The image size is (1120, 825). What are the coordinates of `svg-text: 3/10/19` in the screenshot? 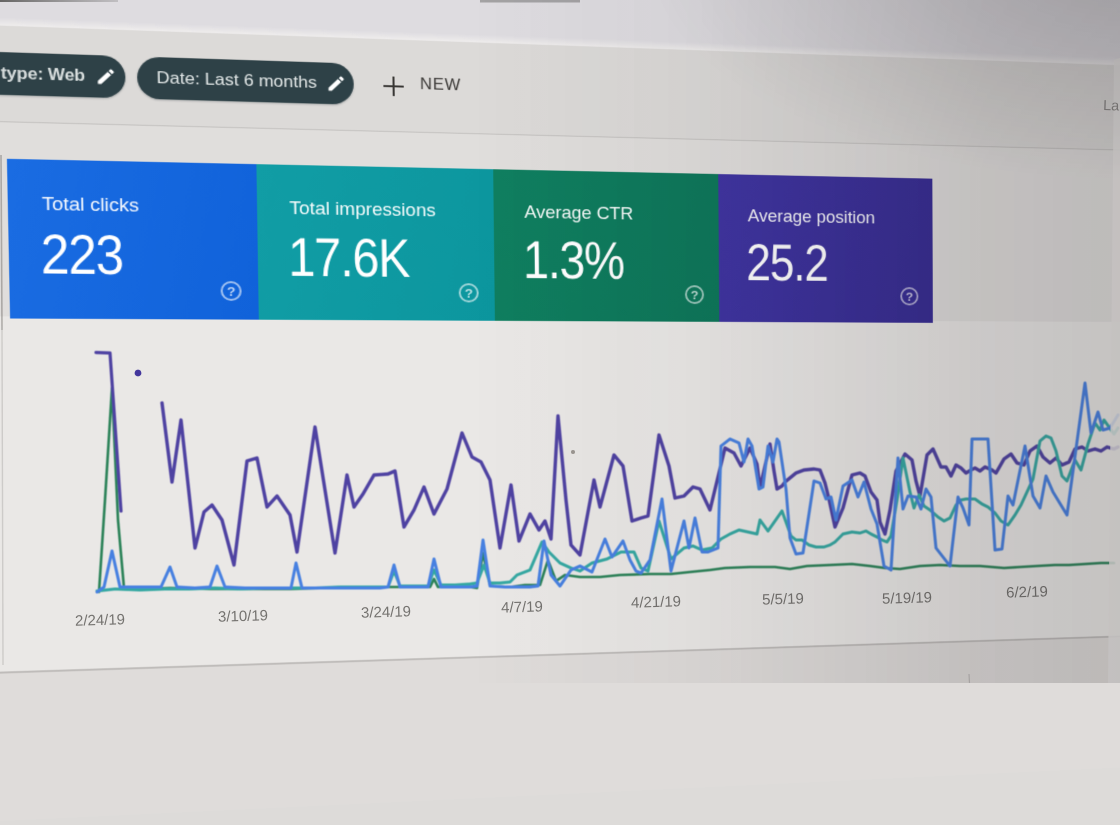 It's located at (243, 616).